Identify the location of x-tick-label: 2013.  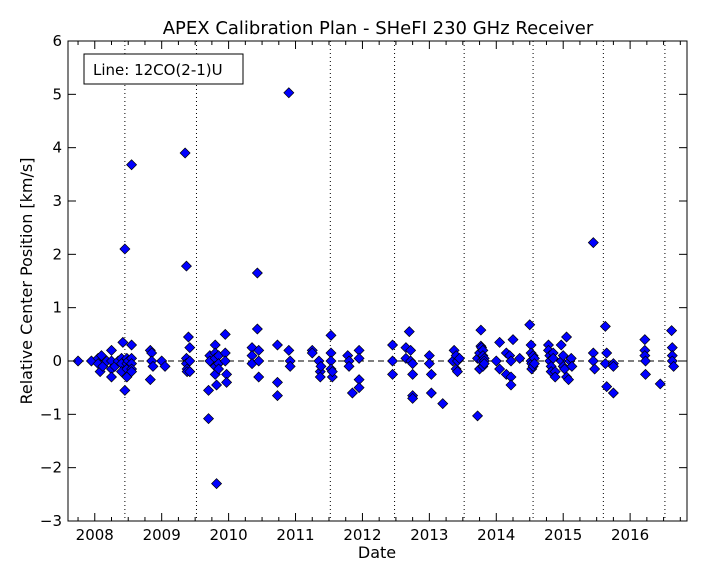
(429, 535).